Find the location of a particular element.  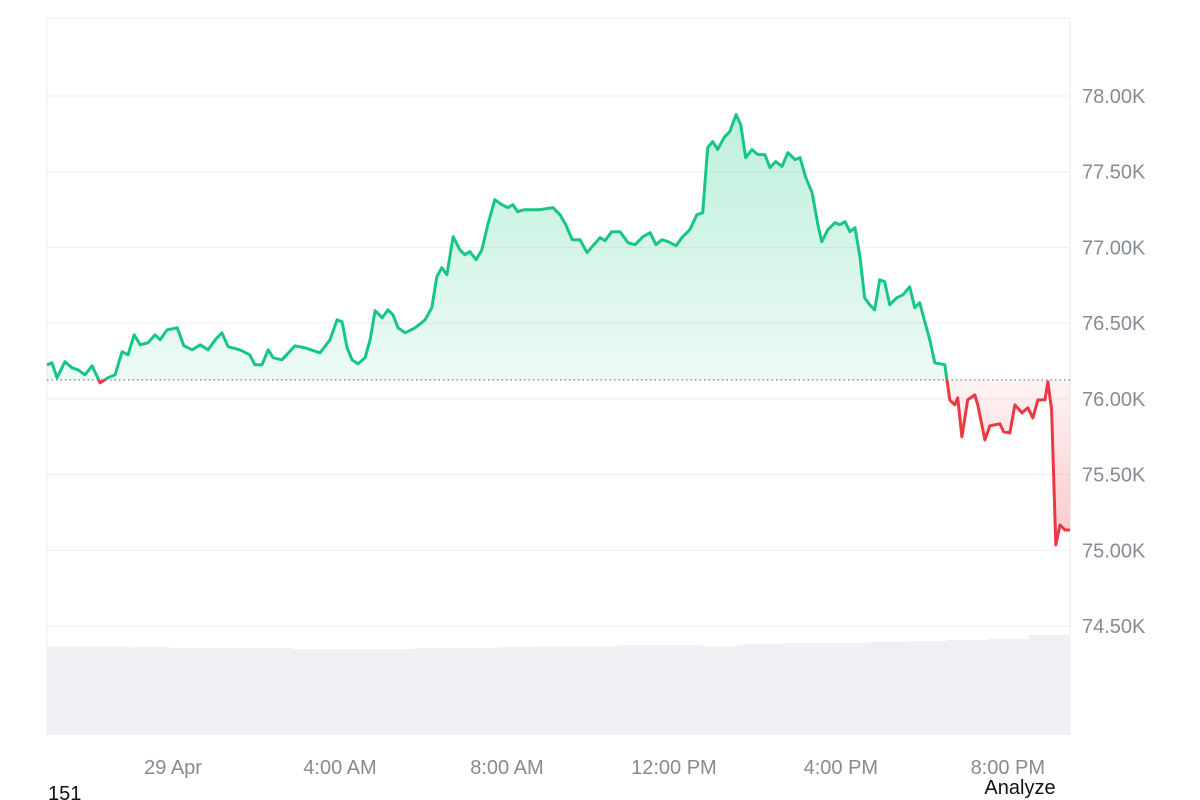

x-tick-label: 12:00 PM is located at coordinates (674, 768).